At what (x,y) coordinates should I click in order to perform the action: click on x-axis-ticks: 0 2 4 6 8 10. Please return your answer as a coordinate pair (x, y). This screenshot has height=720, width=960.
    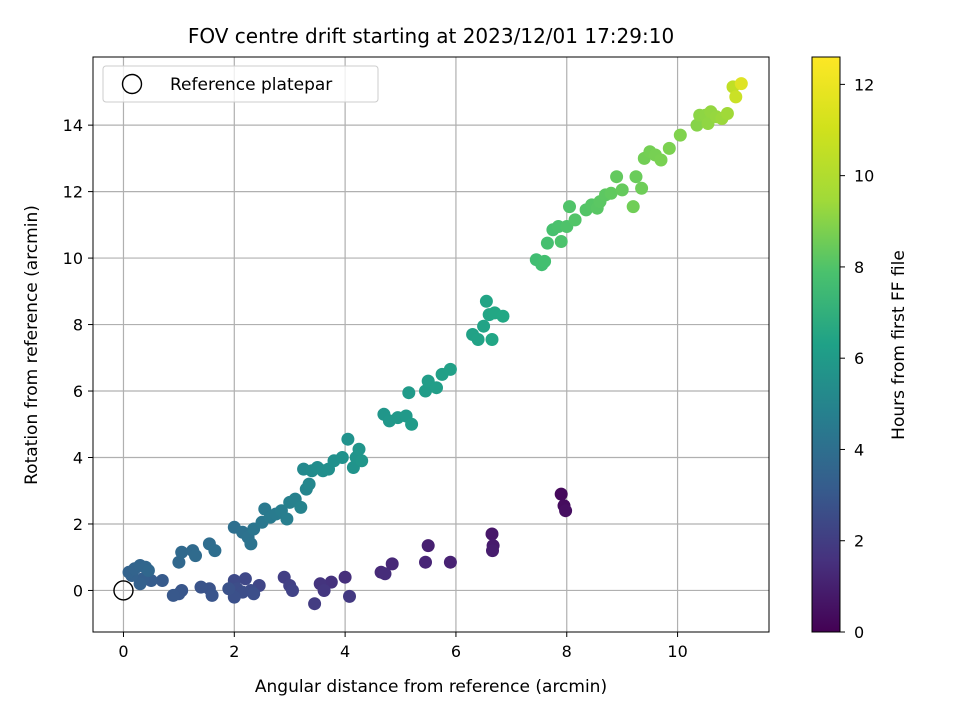
    Looking at the image, I should click on (403, 646).